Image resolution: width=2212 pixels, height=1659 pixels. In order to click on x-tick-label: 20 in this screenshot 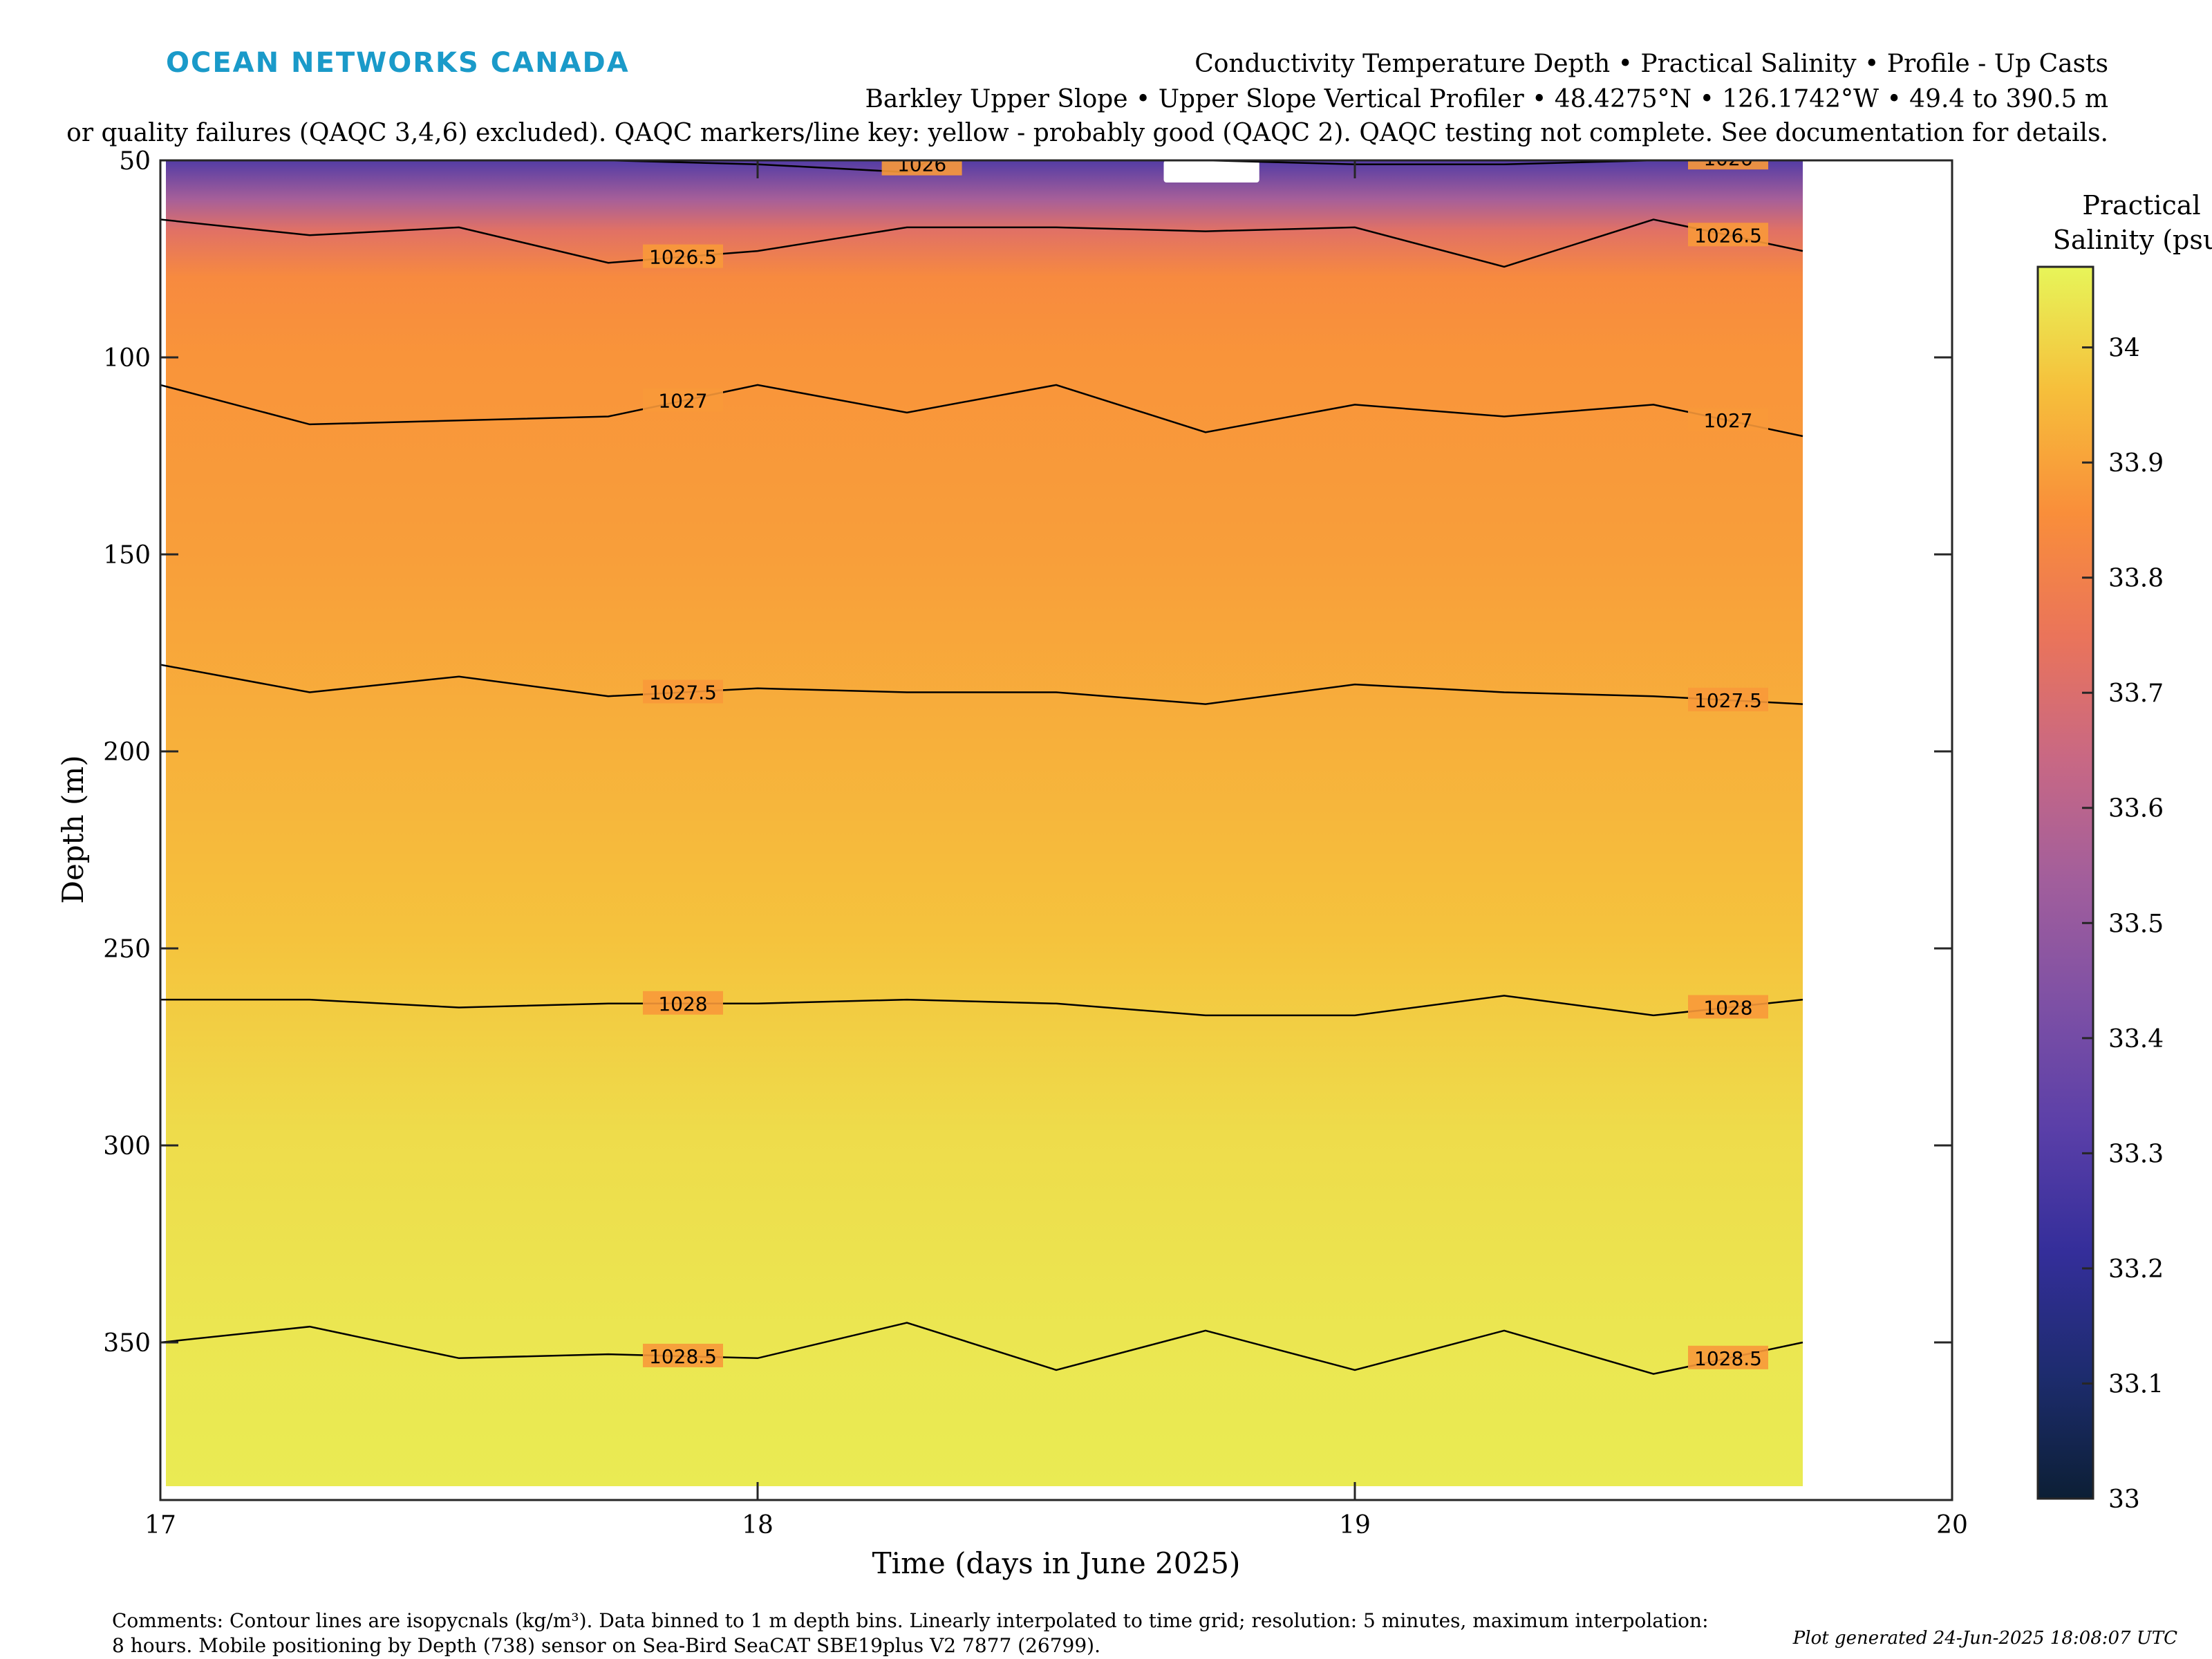, I will do `click(1952, 1525)`.